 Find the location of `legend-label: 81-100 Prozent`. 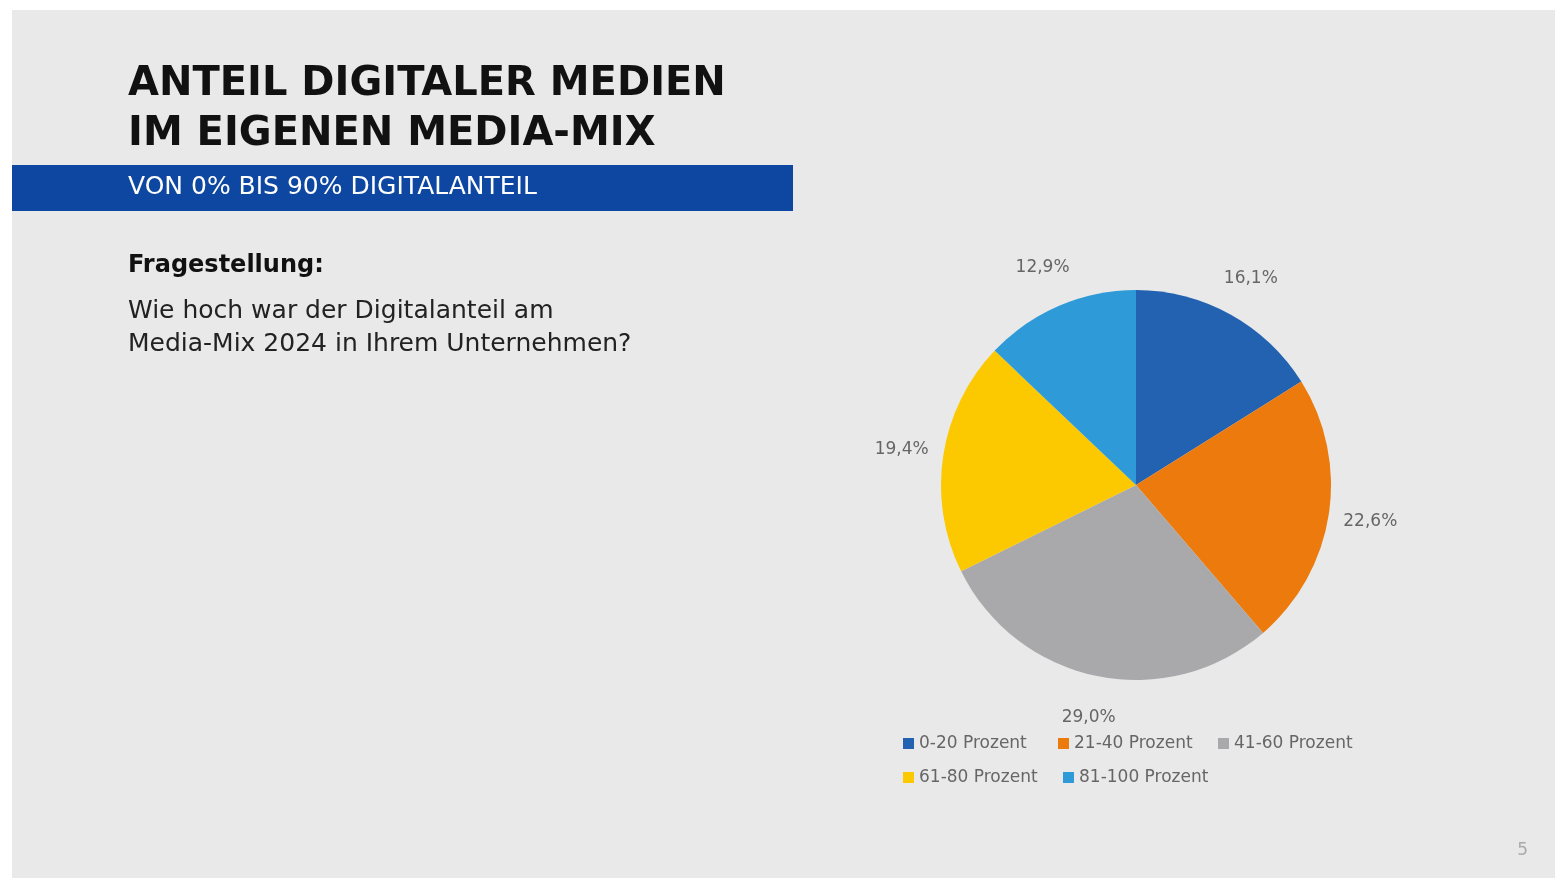

legend-label: 81-100 Prozent is located at coordinates (1144, 776).